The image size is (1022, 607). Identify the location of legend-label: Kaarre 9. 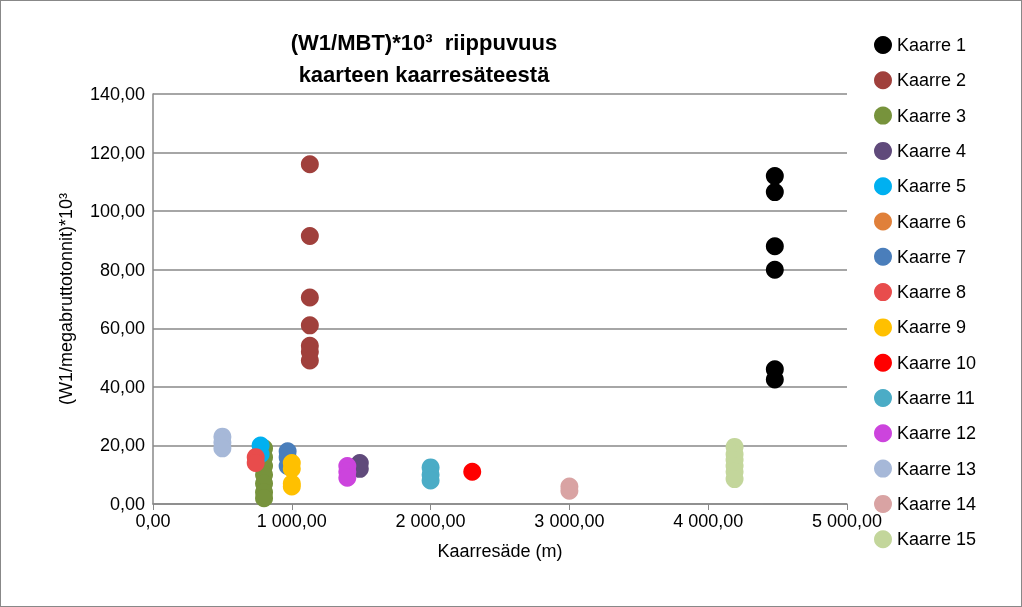
(932, 327).